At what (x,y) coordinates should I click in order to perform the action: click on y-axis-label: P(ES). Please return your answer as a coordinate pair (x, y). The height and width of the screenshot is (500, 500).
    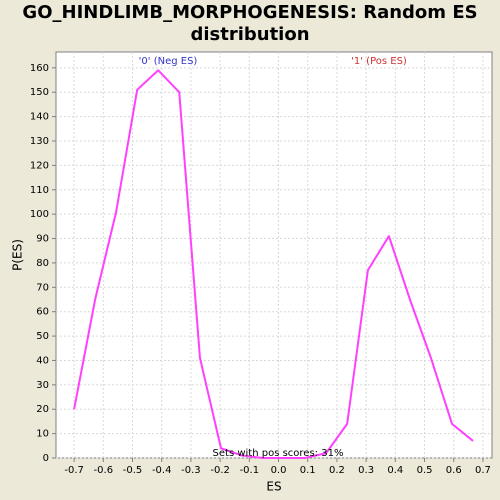
    Looking at the image, I should click on (18, 255).